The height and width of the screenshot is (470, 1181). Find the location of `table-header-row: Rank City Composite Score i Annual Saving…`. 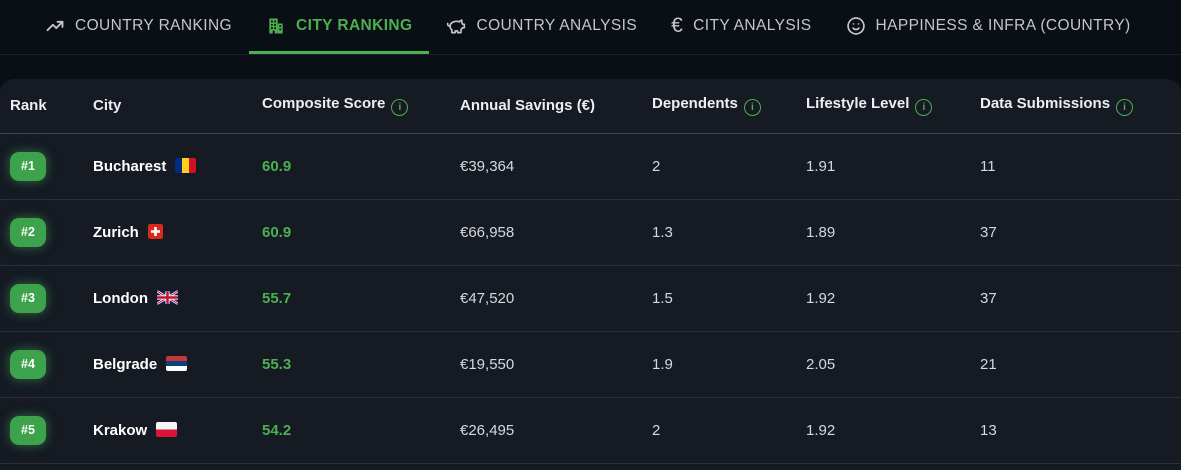

table-header-row: Rank City Composite Score i Annual Saving… is located at coordinates (590, 106).